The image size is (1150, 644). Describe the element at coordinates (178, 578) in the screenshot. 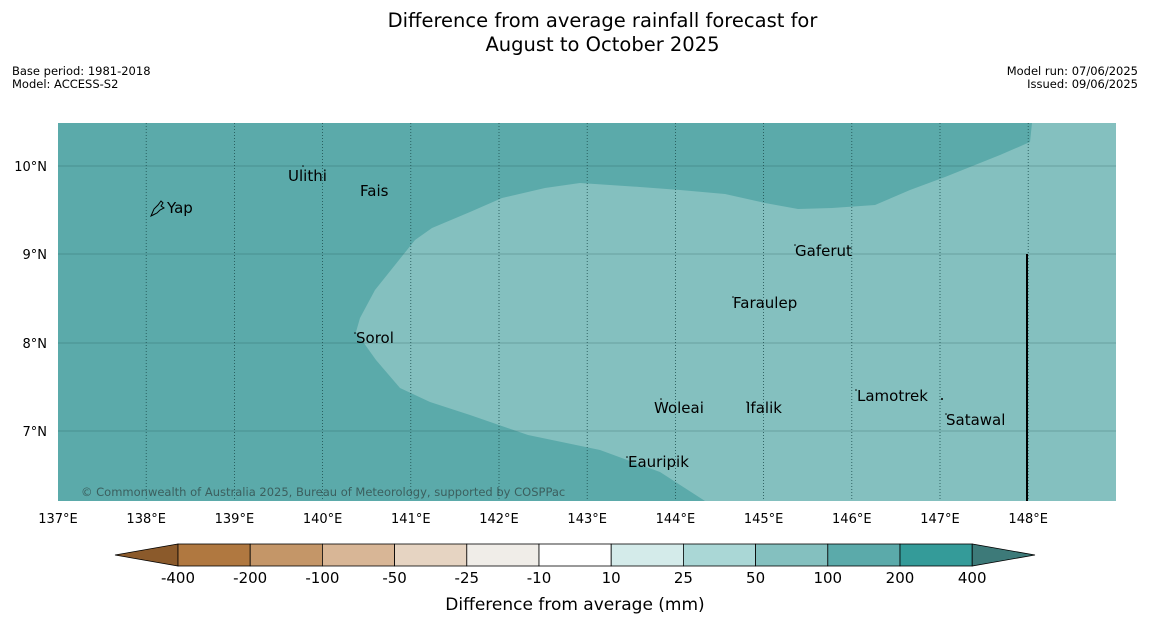

I see `colorbar-tick-label: -400` at that location.